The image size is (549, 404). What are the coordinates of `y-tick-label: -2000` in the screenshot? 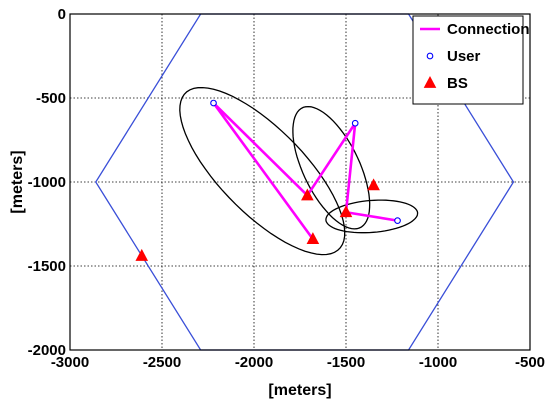 It's located at (47, 350).